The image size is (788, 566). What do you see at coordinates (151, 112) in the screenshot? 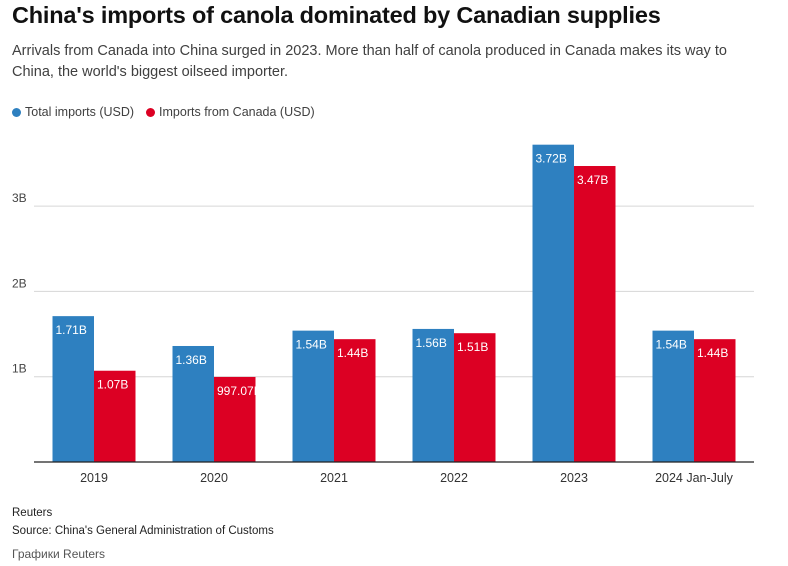
I see `legend-swatch-canada` at bounding box center [151, 112].